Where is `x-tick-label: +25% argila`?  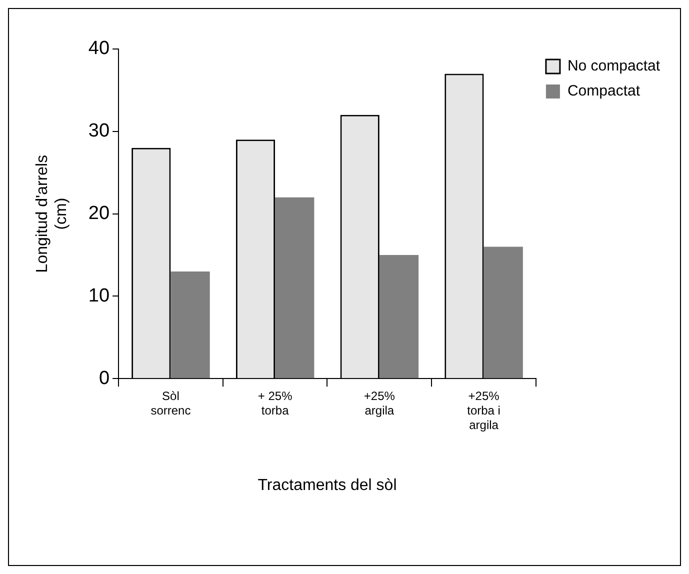
x-tick-label: +25% argila is located at coordinates (380, 403).